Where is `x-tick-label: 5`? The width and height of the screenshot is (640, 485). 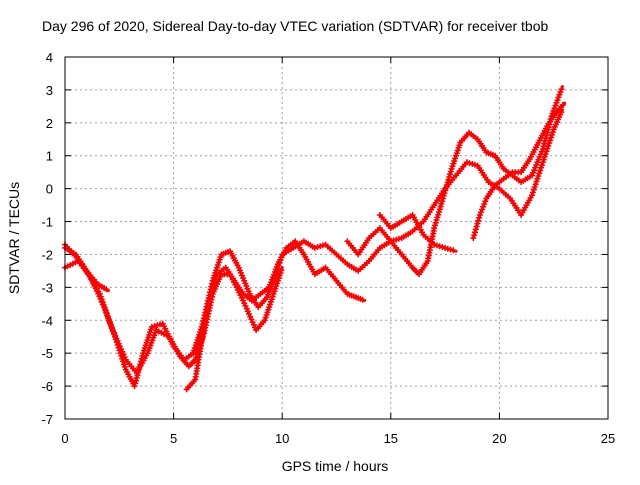
x-tick-label: 5 is located at coordinates (173, 438).